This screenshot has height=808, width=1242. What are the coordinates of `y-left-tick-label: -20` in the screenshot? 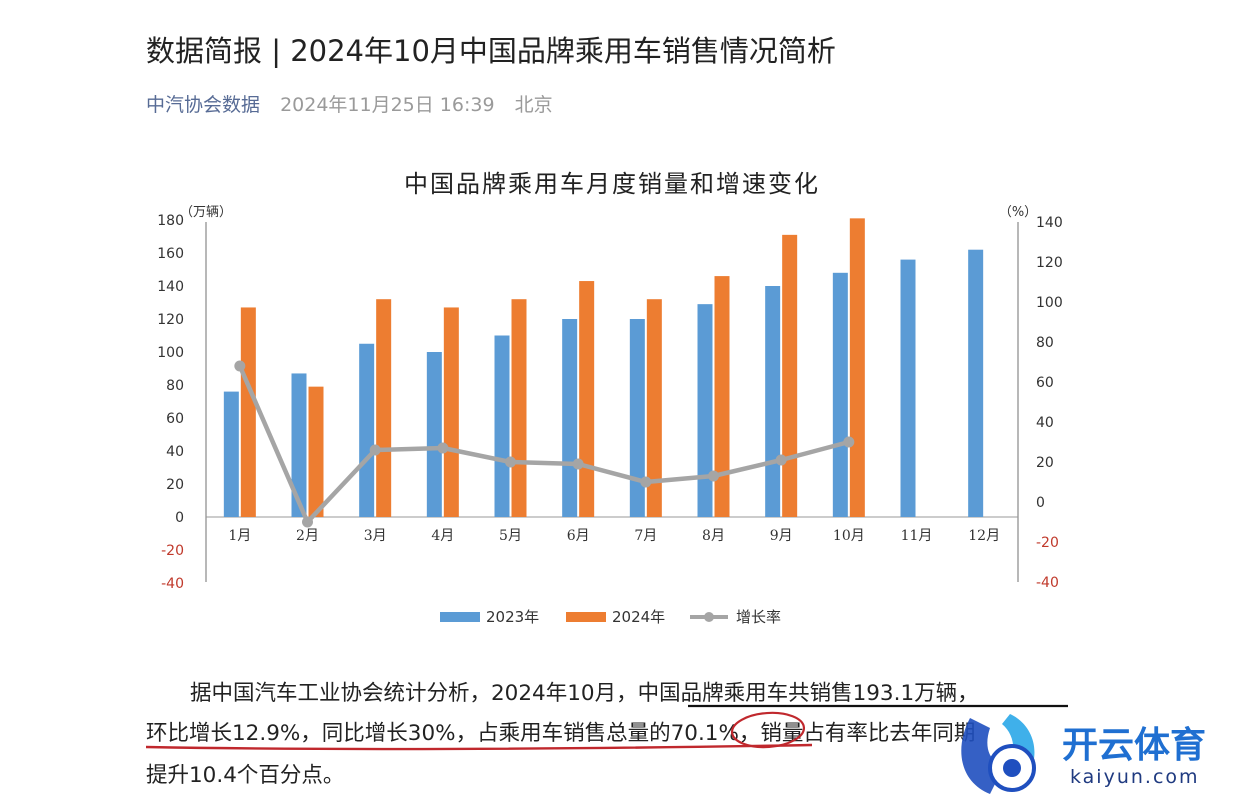 It's located at (172, 551).